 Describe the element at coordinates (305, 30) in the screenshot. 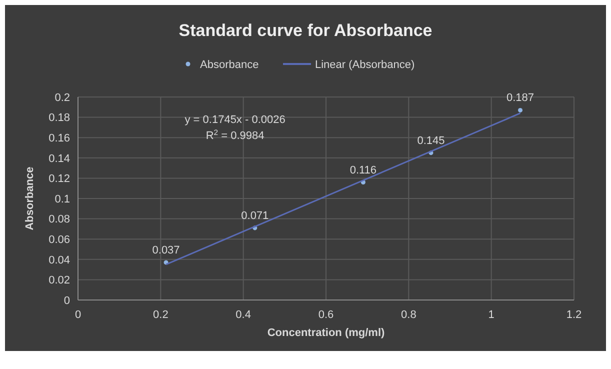

I see `chart-title: Standard curve for Absorbance` at that location.